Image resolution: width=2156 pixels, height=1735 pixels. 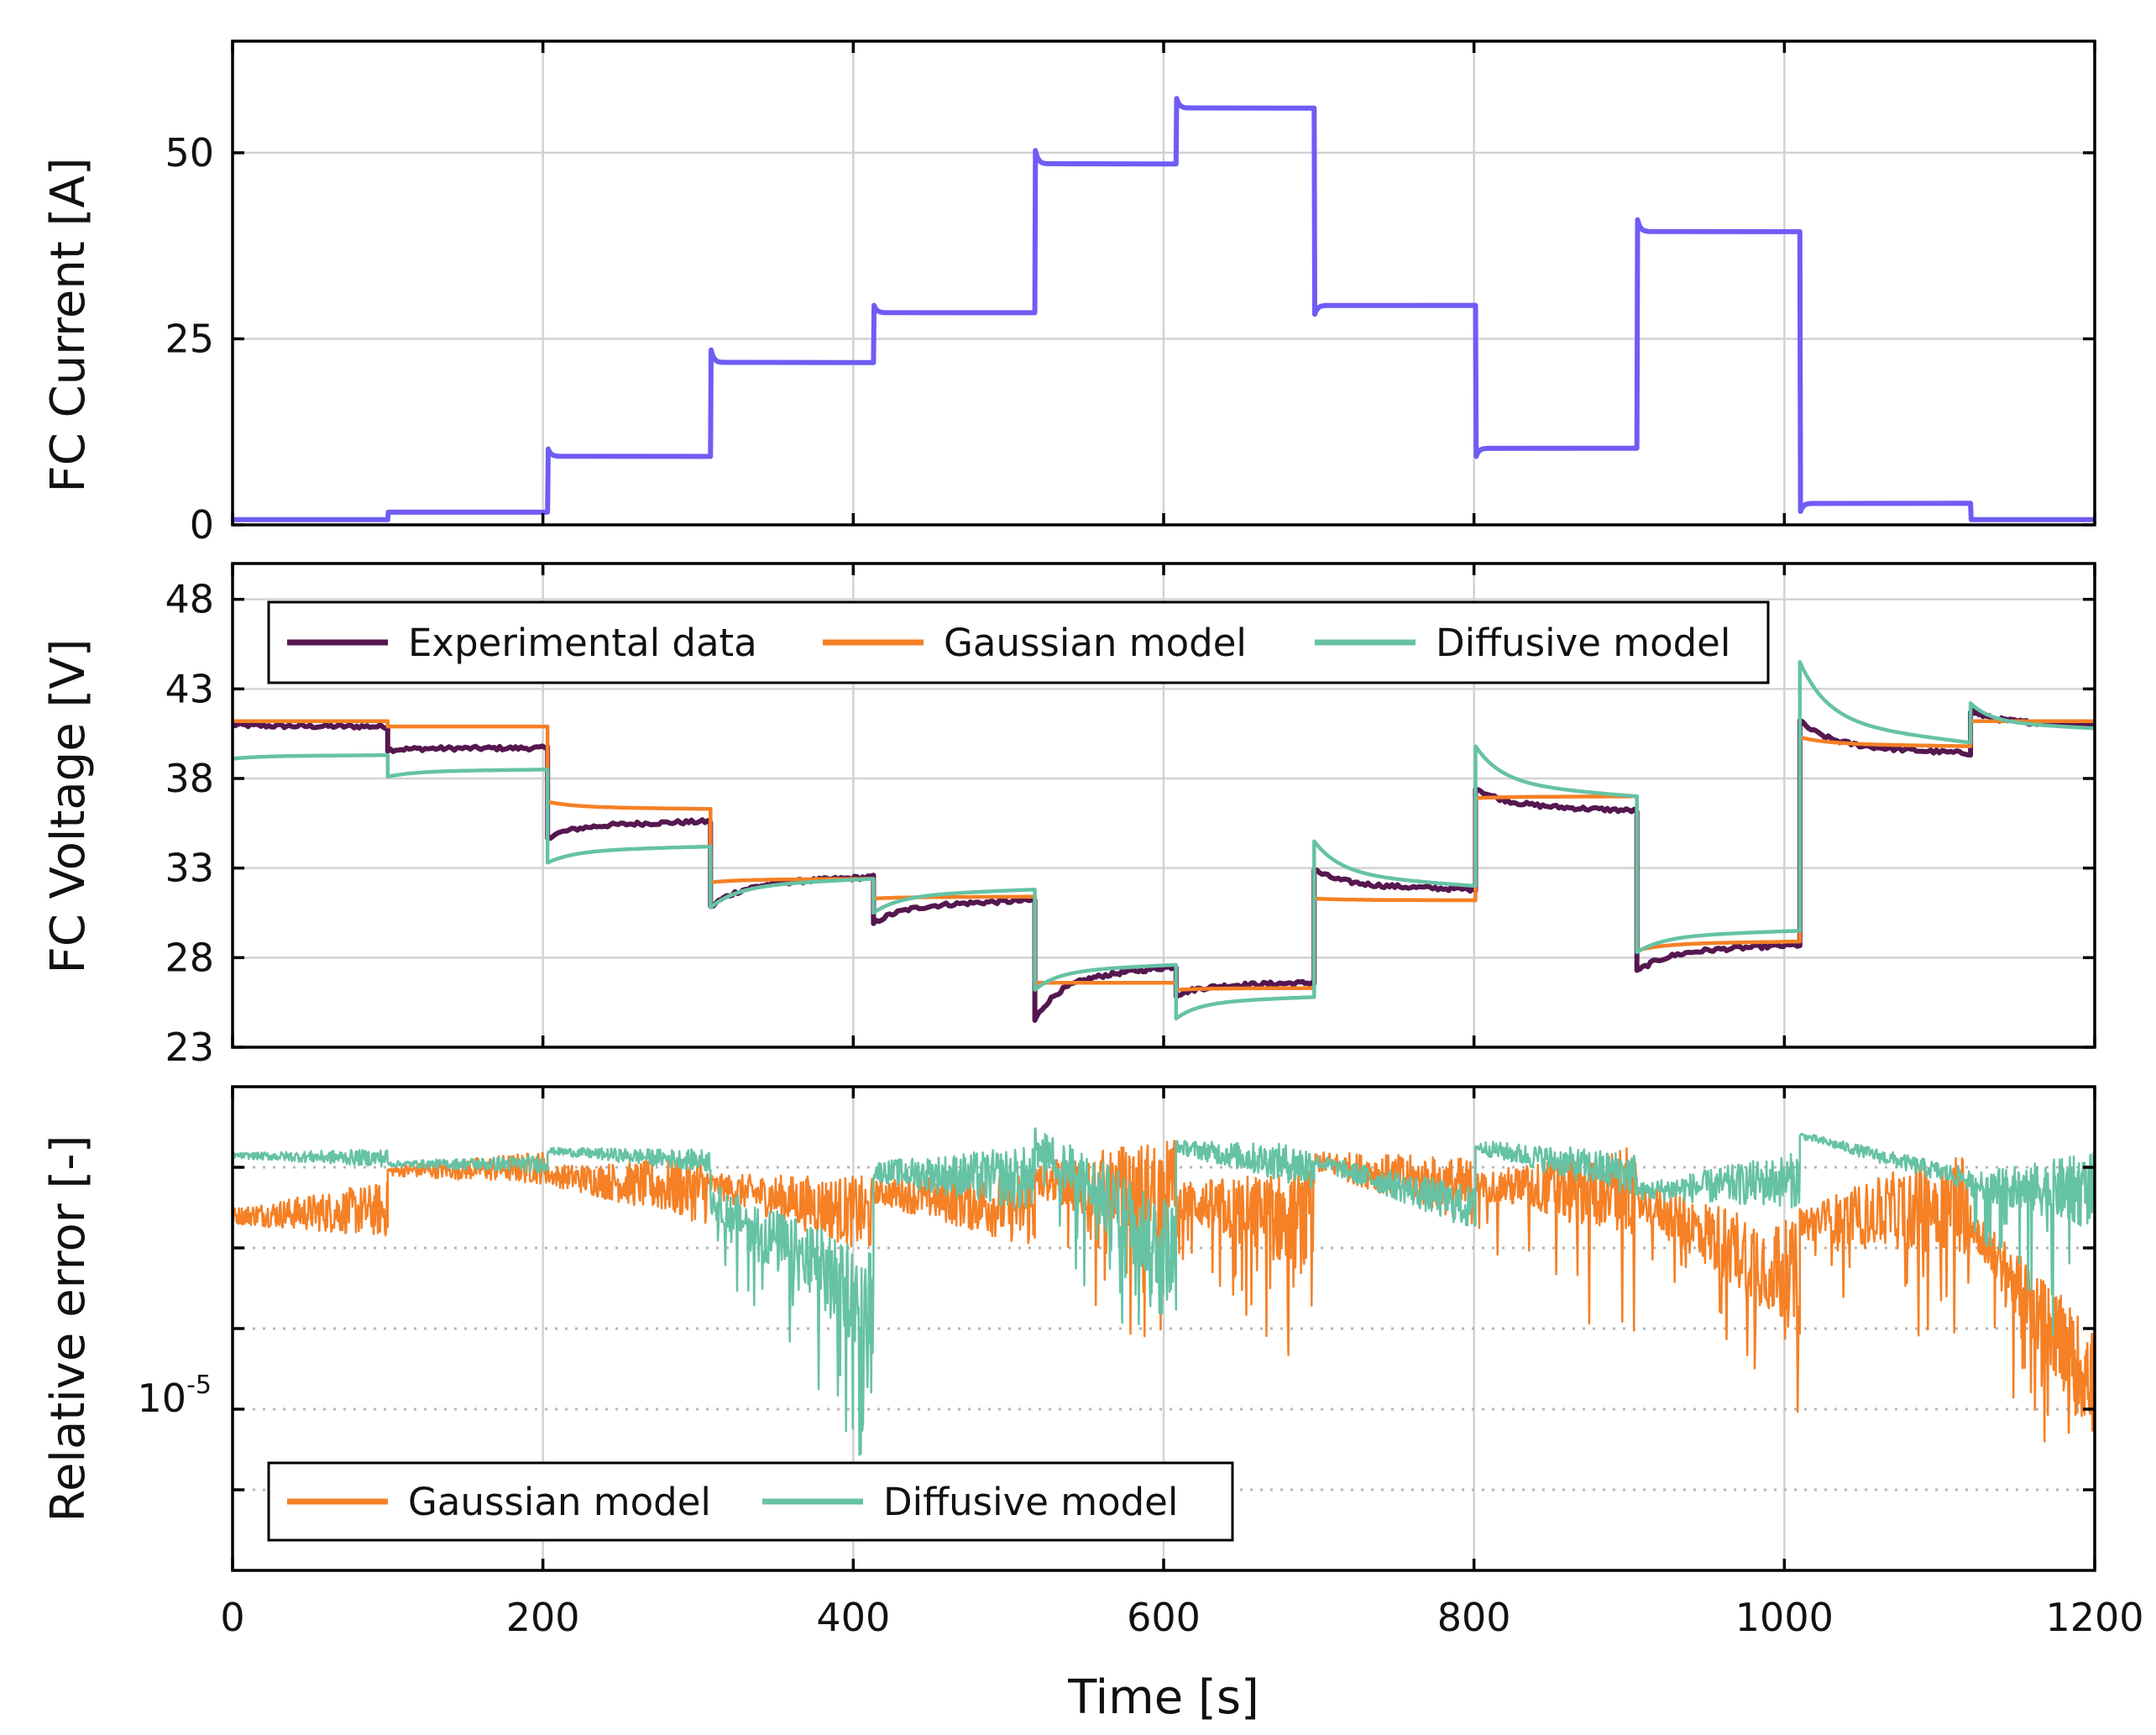 What do you see at coordinates (68, 806) in the screenshot?
I see `voltage-y-axis-title: FC Voltage [V]` at bounding box center [68, 806].